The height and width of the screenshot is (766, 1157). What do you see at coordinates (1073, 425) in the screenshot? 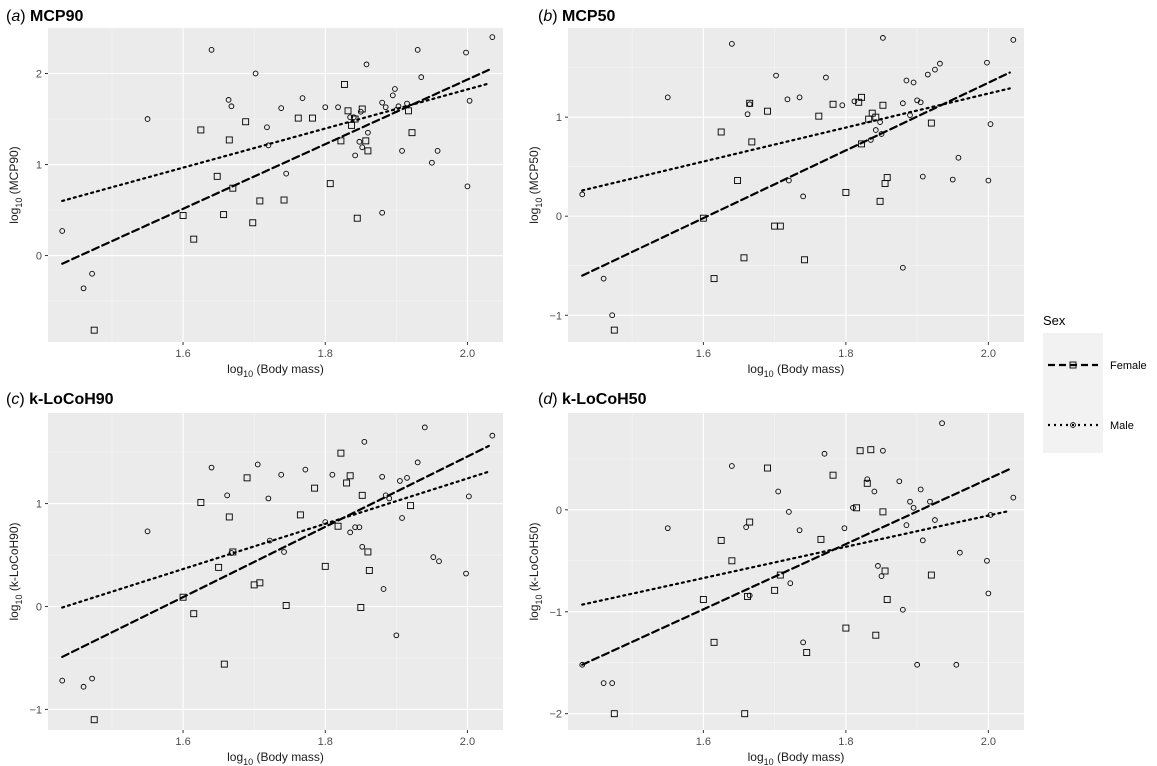
I see `legend-circle-marker` at bounding box center [1073, 425].